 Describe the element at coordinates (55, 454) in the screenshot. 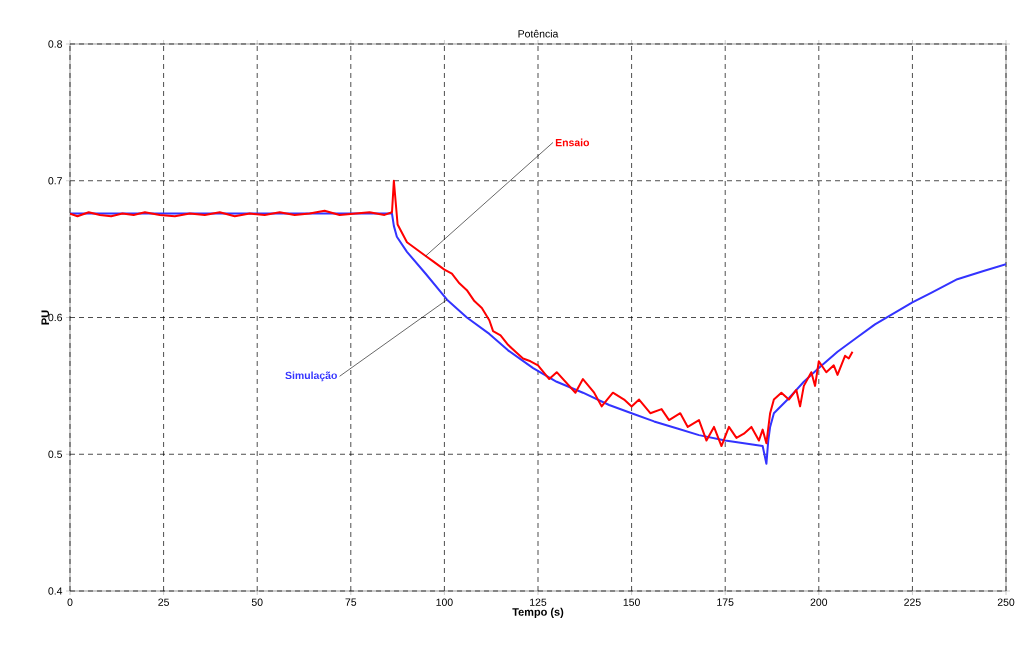

I see `y-tick-label: 0.5` at that location.